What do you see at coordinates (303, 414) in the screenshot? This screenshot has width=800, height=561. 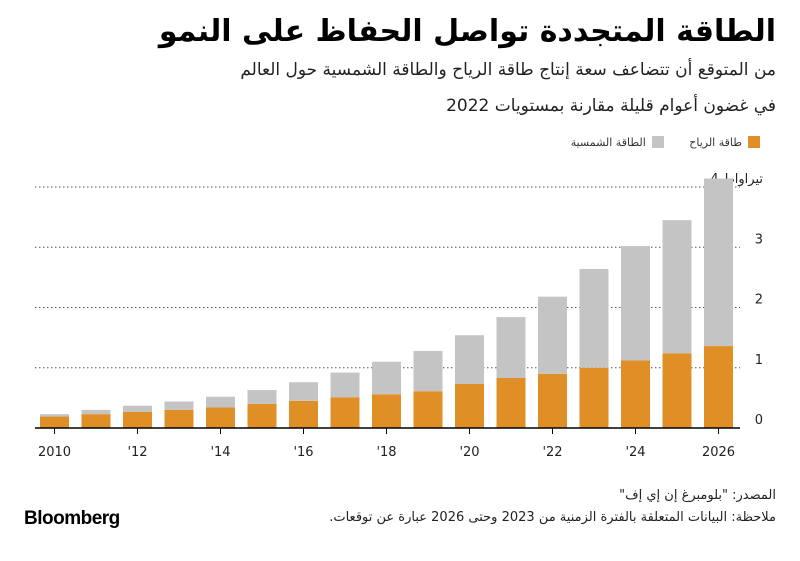 I see `bar-wind-2016` at bounding box center [303, 414].